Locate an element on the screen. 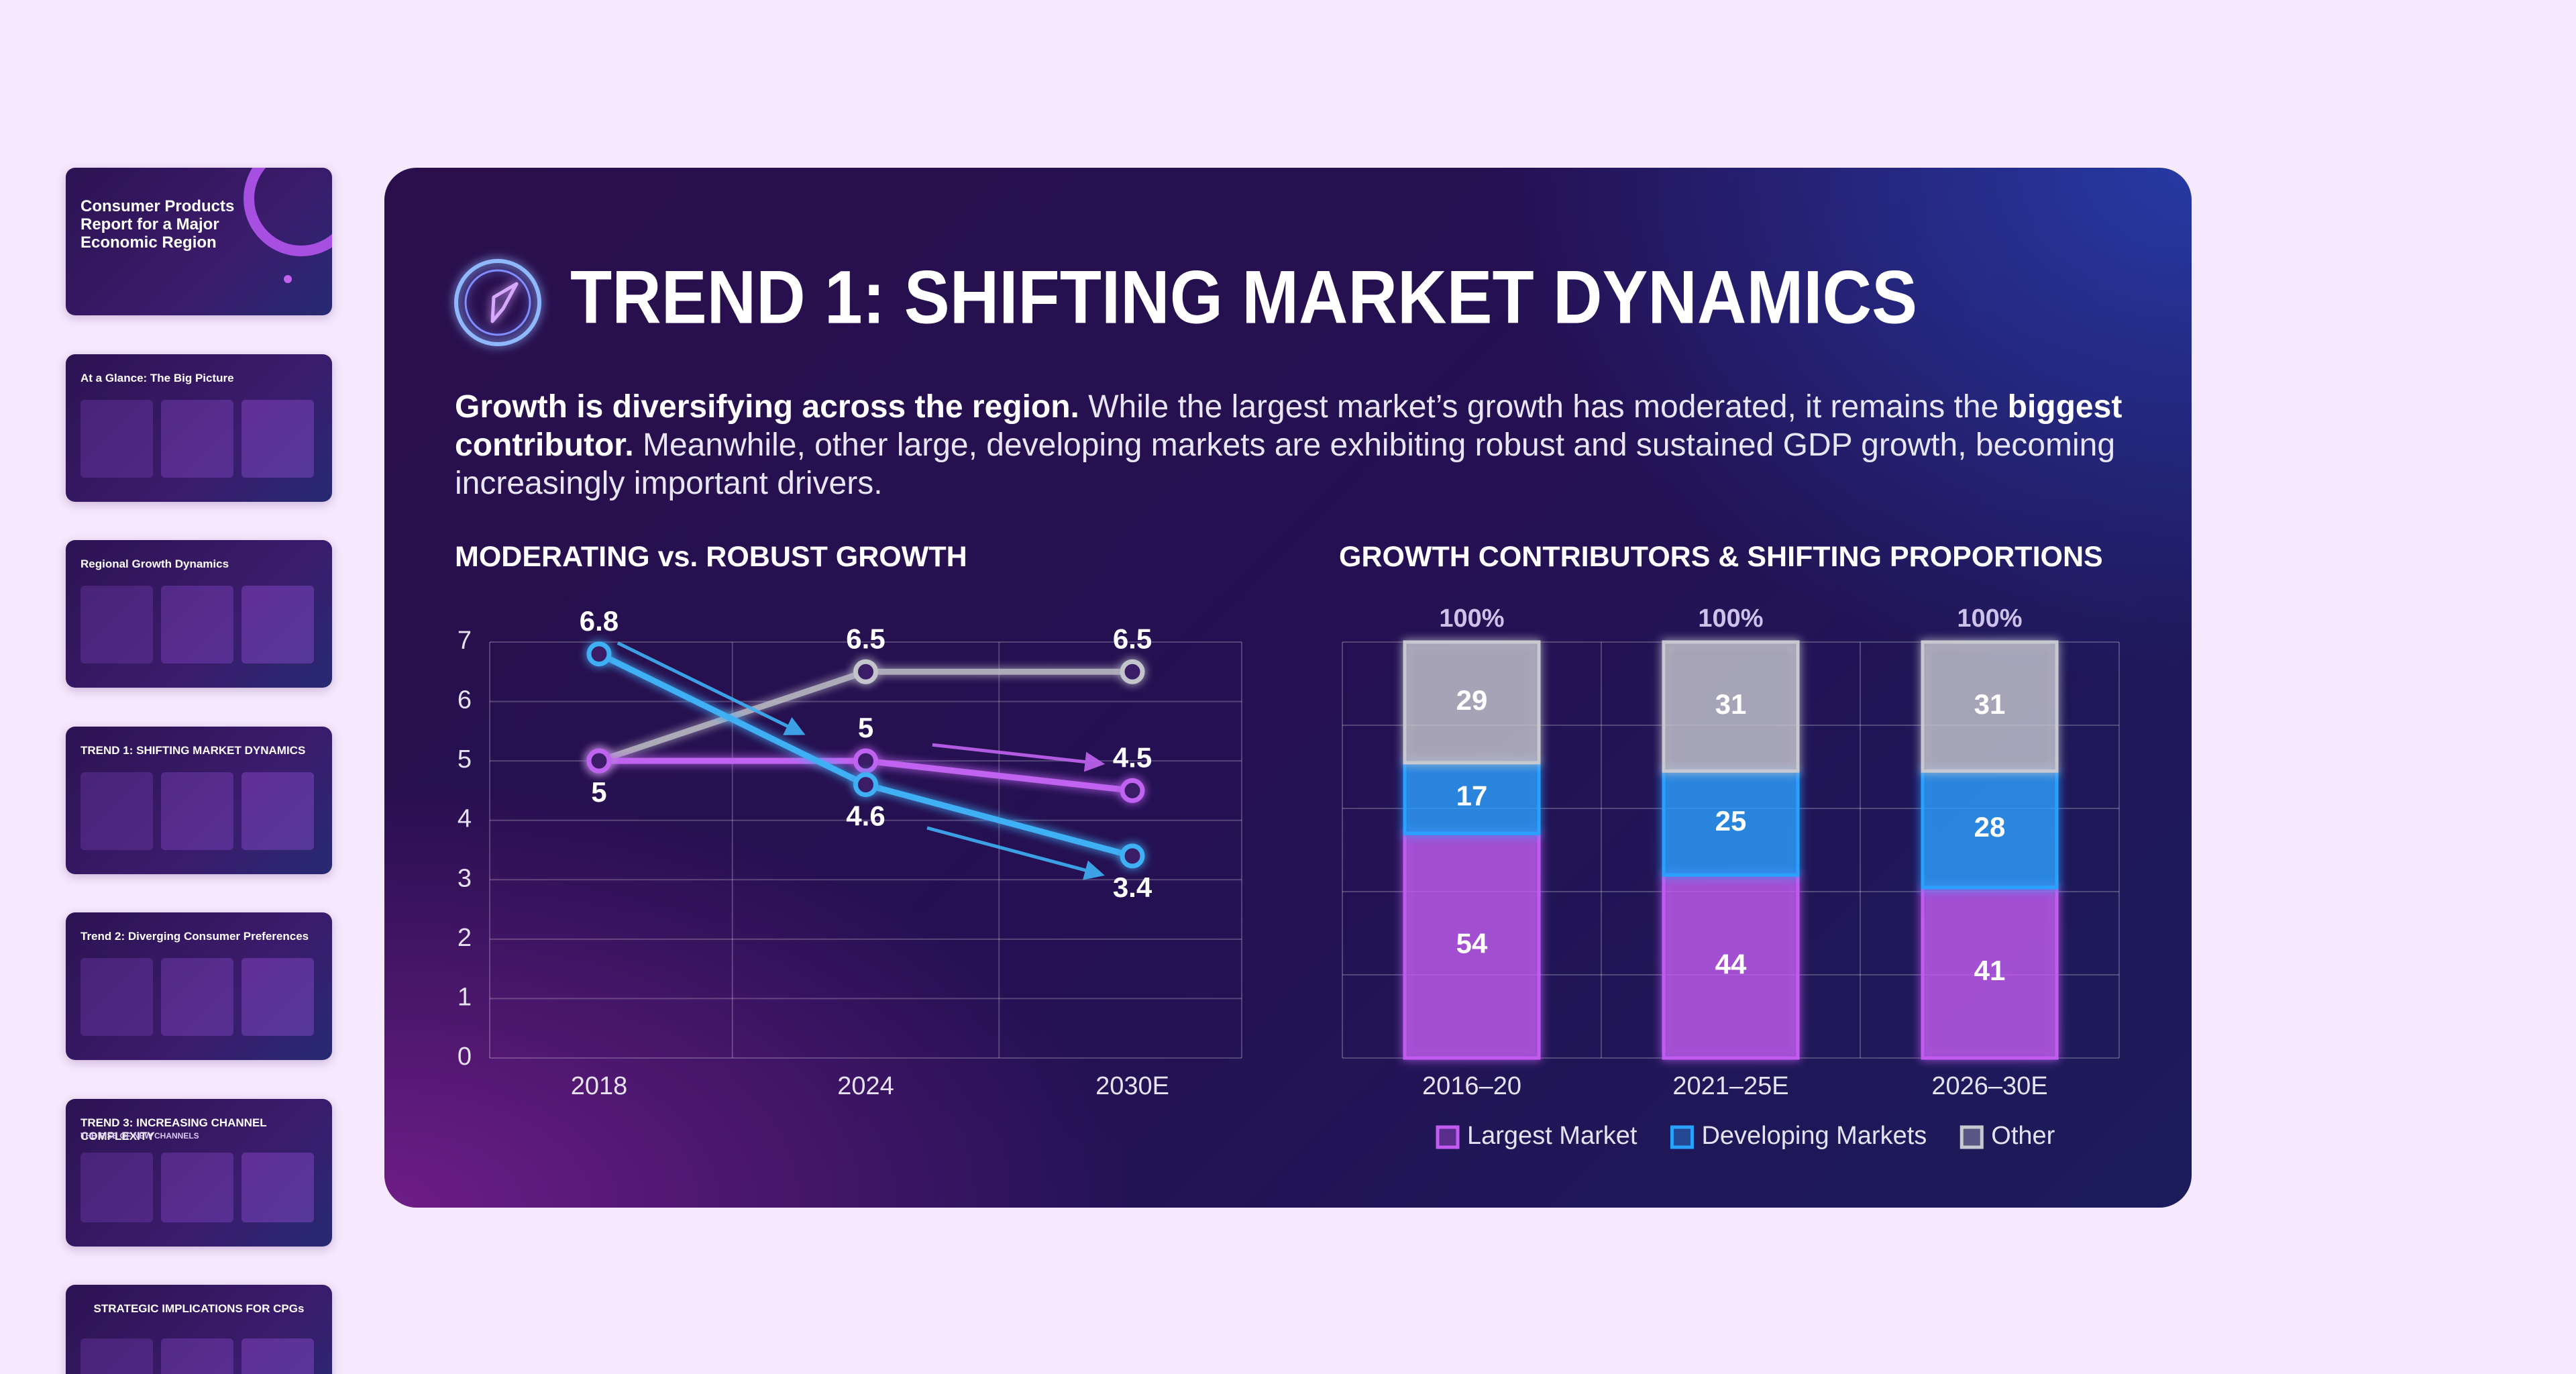 The height and width of the screenshot is (1374, 2576). compass-icon is located at coordinates (497, 302).